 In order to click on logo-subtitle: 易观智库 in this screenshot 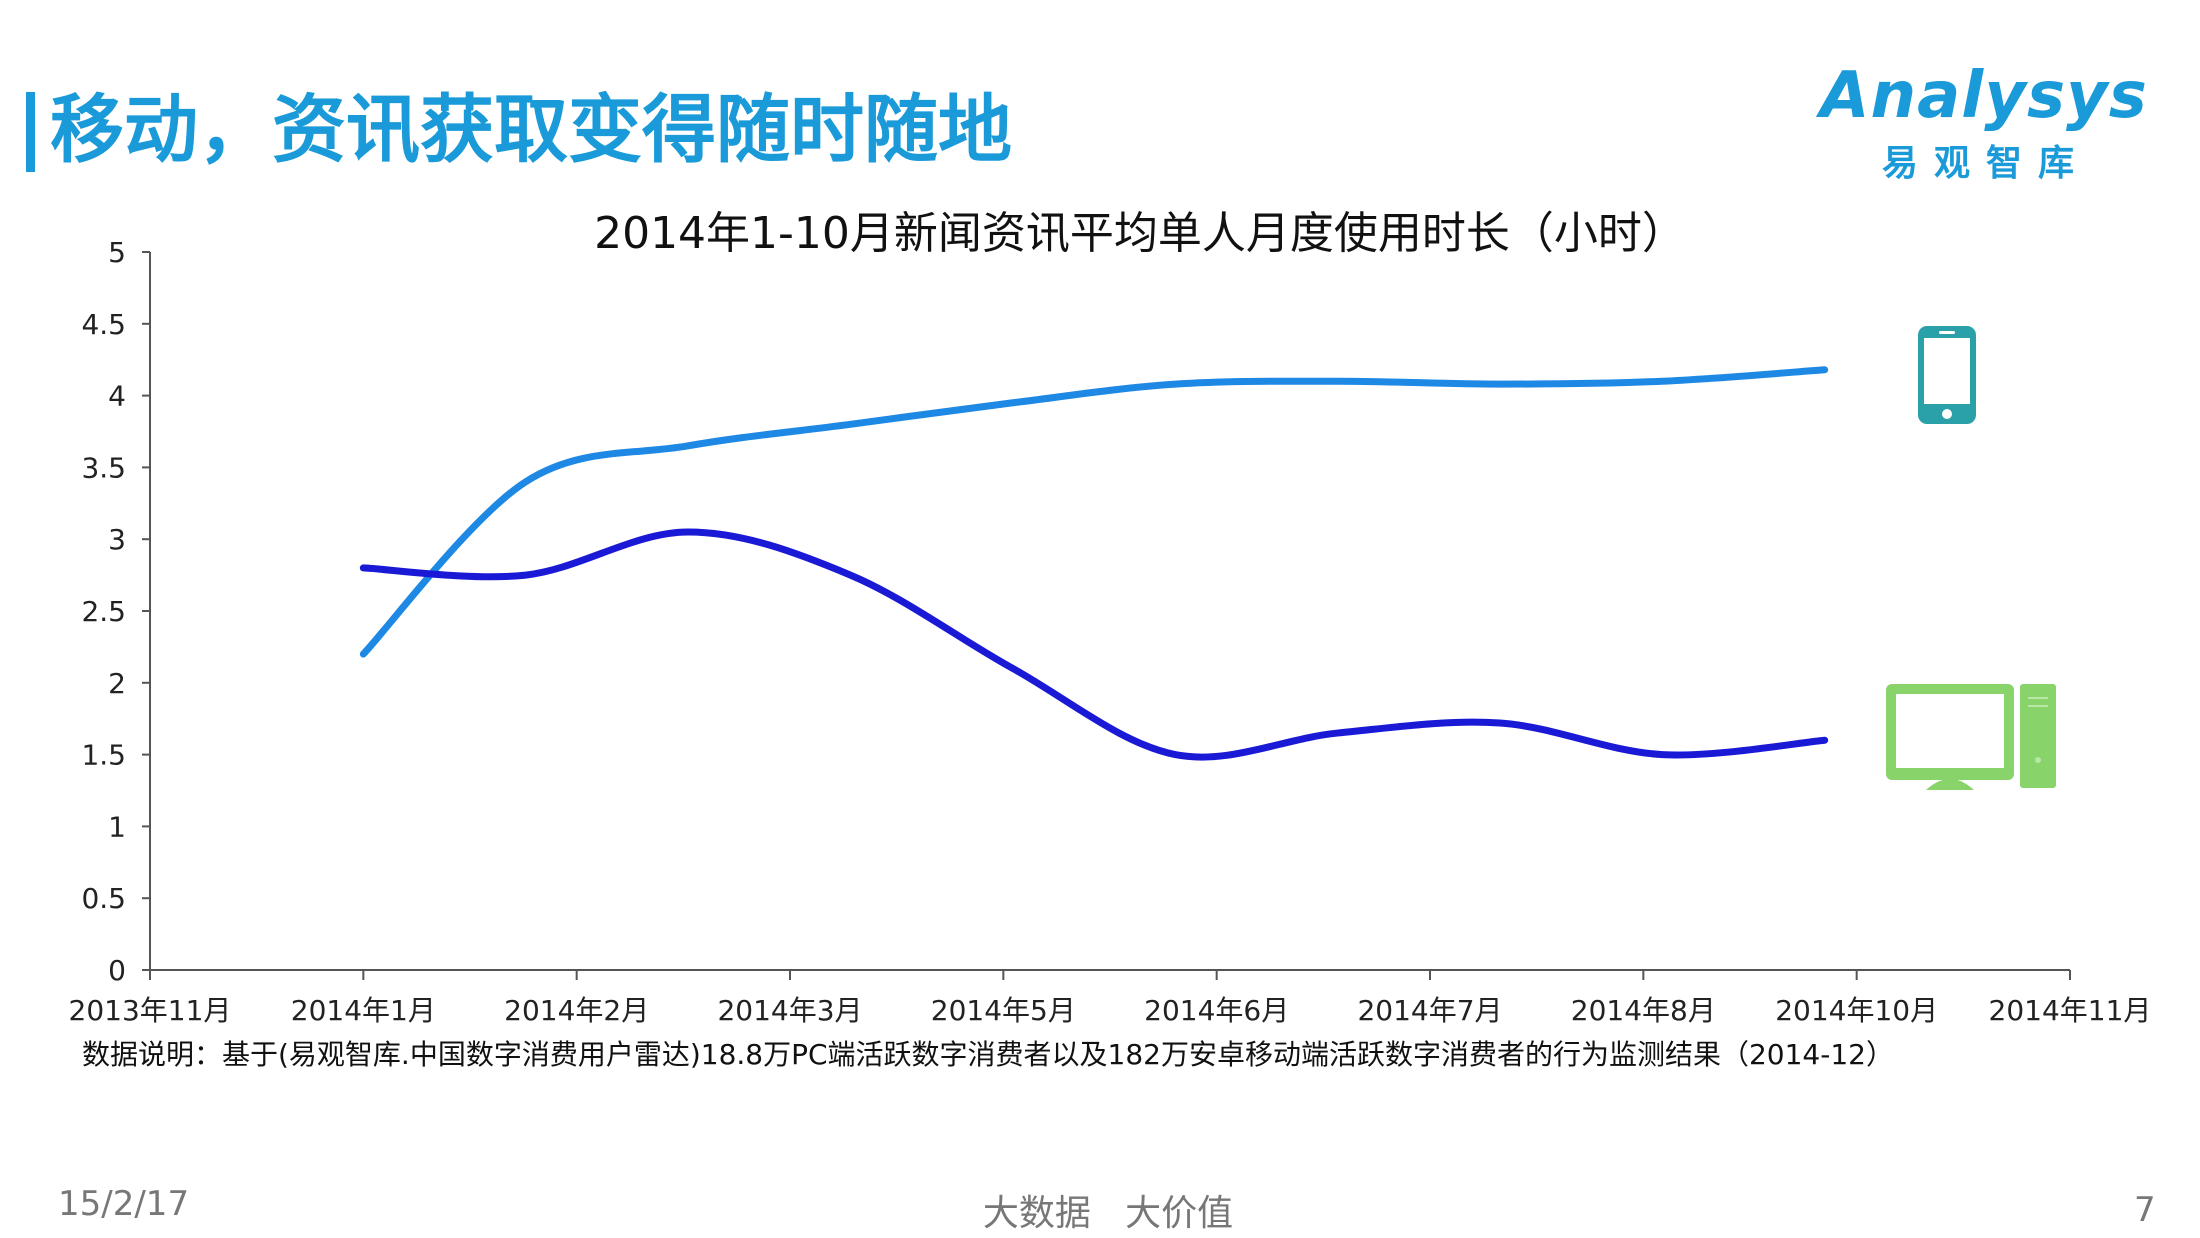, I will do `click(1986, 163)`.